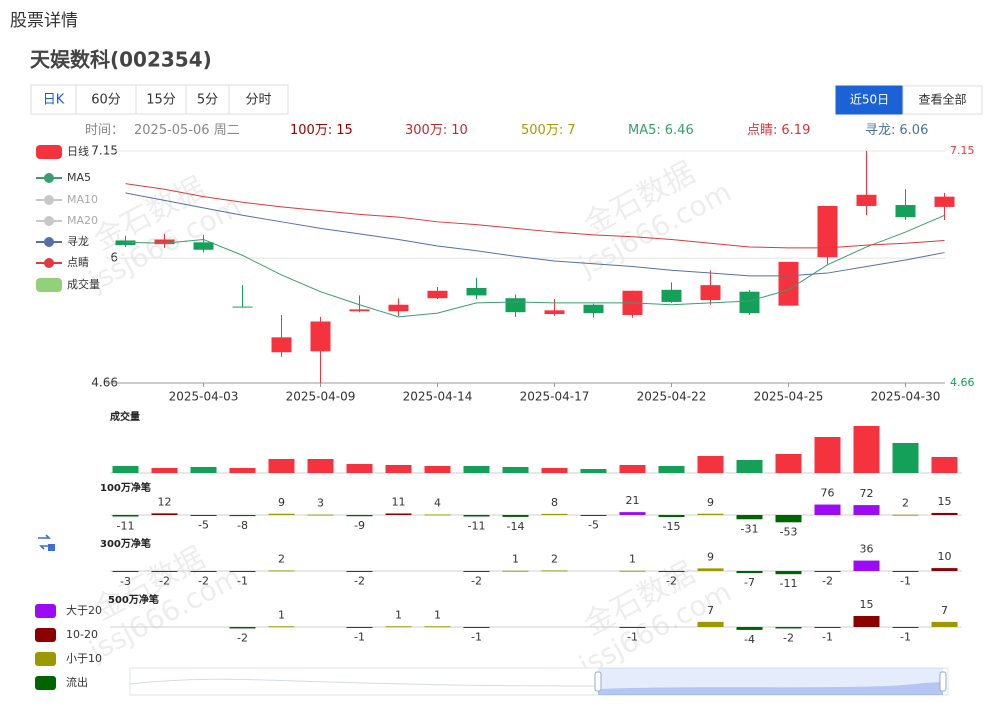 The width and height of the screenshot is (993, 710). What do you see at coordinates (867, 604) in the screenshot?
I see `bar-label: 15` at bounding box center [867, 604].